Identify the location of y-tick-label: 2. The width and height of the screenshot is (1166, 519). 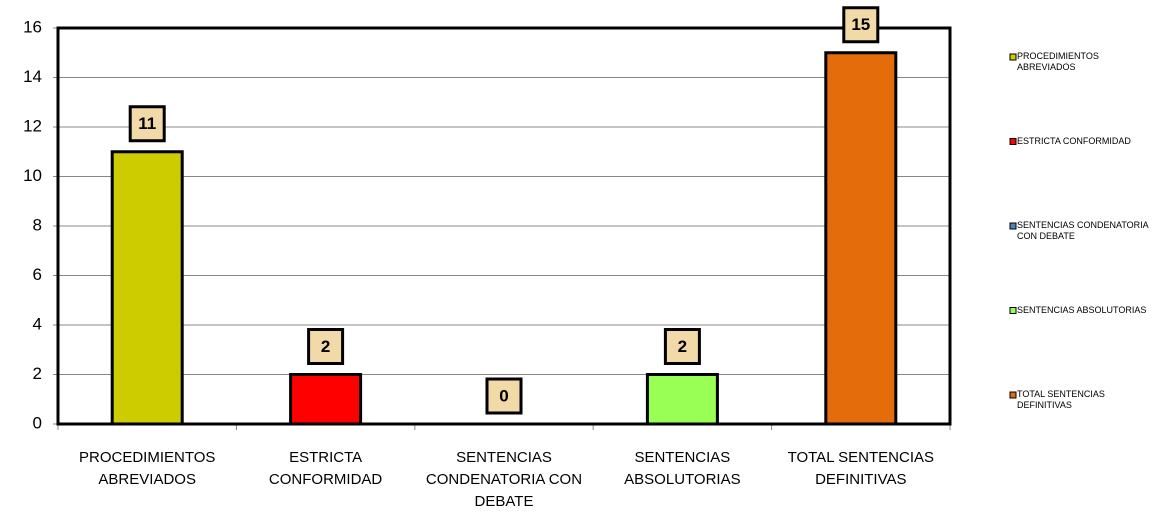
(37, 373).